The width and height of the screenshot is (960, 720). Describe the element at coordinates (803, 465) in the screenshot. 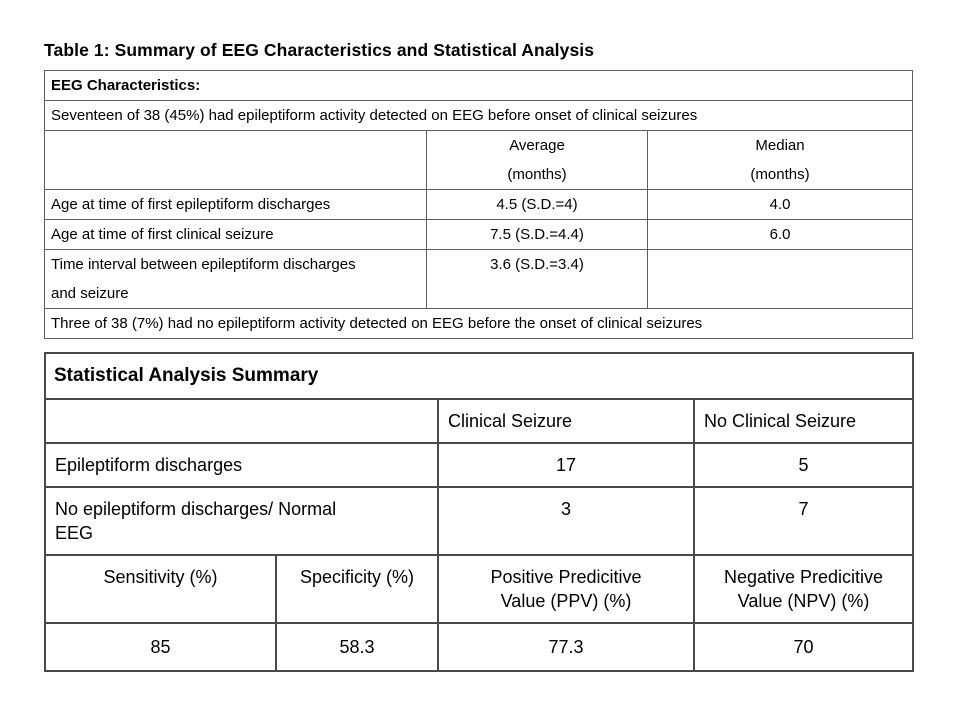

I see `no-clinical-seizure-count: 5` at that location.